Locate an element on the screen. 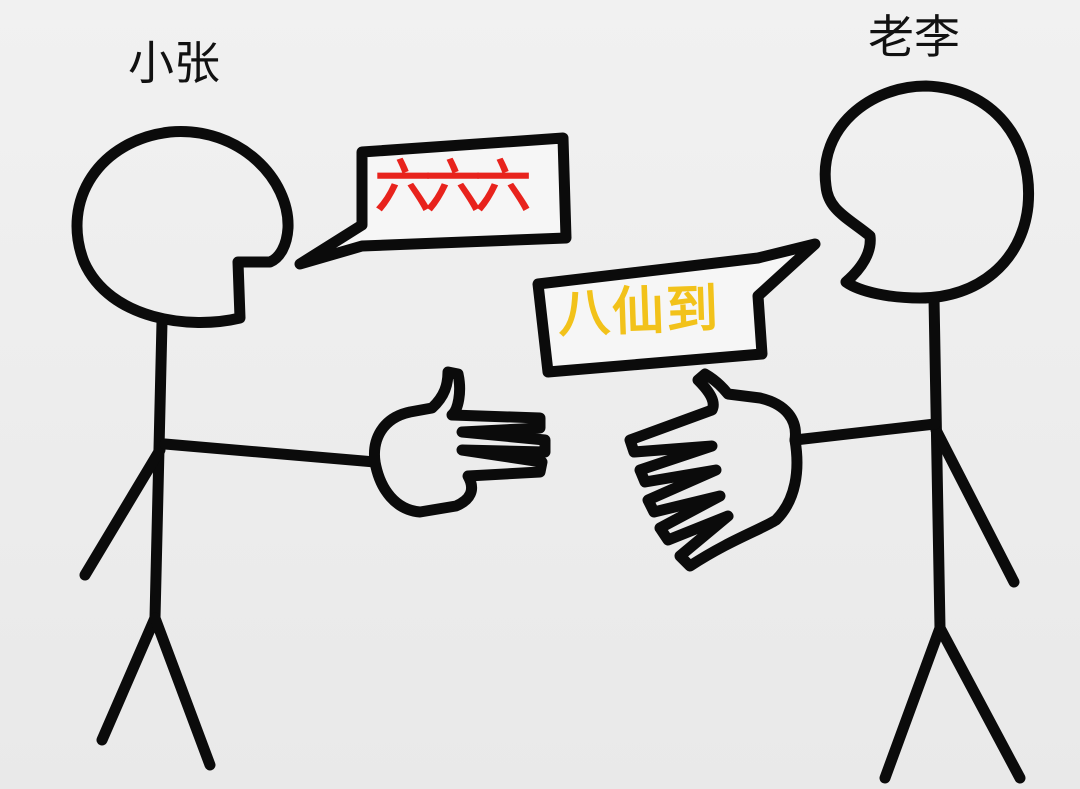 This screenshot has width=1080, height=789. right-arm-right is located at coordinates (975, 506).